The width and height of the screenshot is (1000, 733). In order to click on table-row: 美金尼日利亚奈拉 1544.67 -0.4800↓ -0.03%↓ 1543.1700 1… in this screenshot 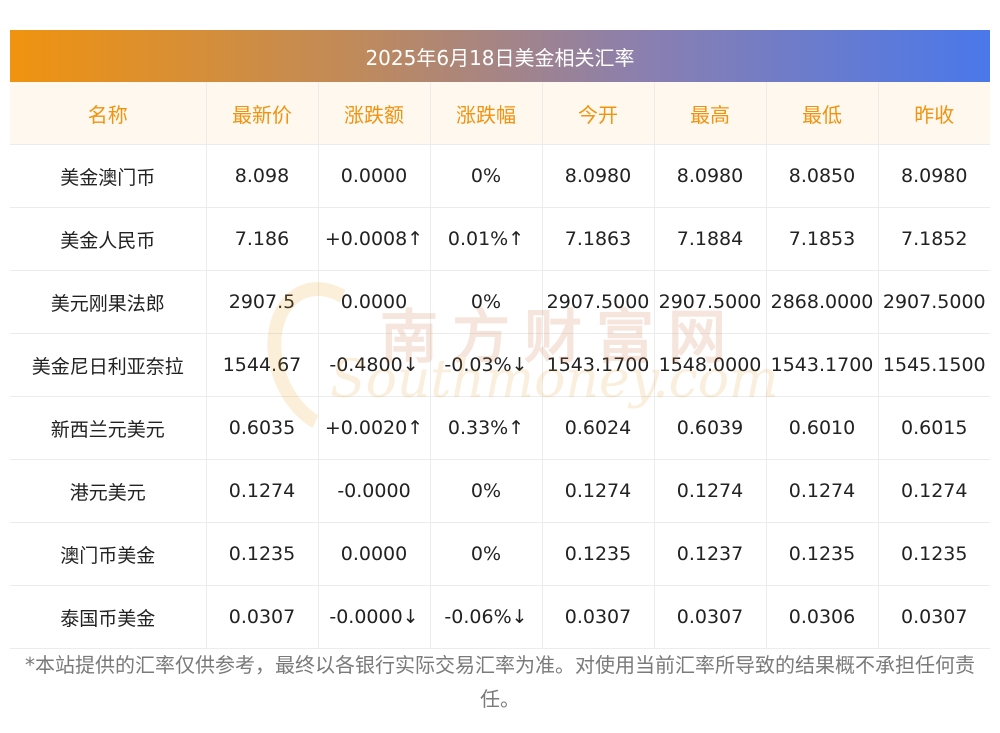, I will do `click(500, 365)`.